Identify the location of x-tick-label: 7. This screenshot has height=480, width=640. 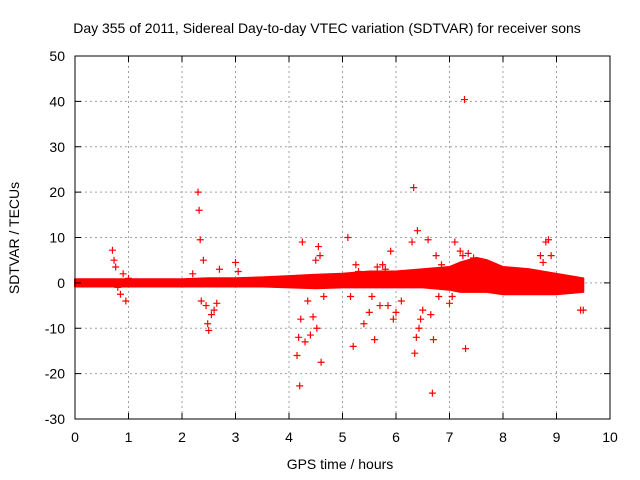
(450, 437).